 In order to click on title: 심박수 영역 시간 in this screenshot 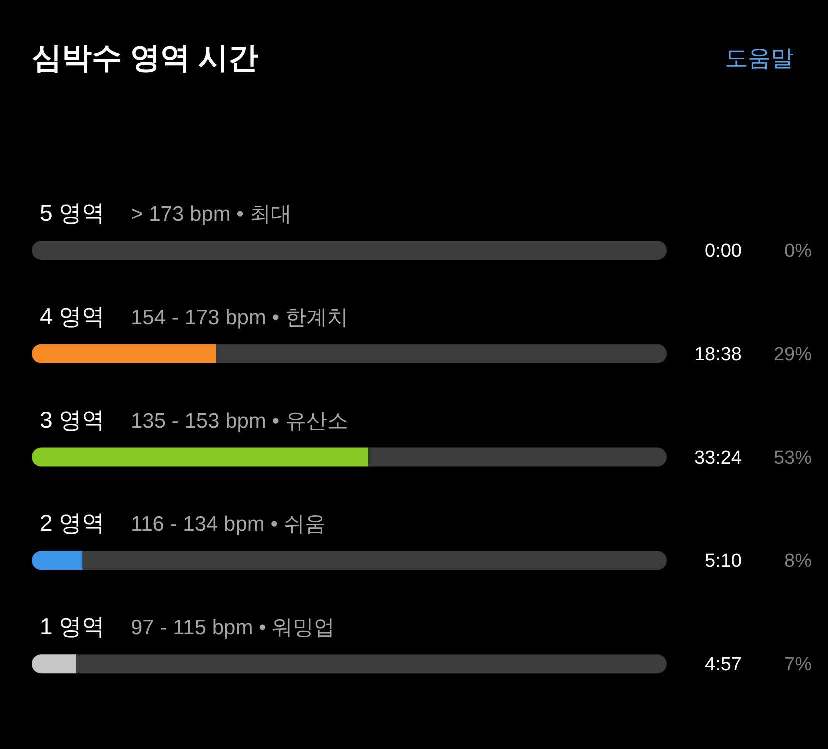, I will do `click(145, 58)`.